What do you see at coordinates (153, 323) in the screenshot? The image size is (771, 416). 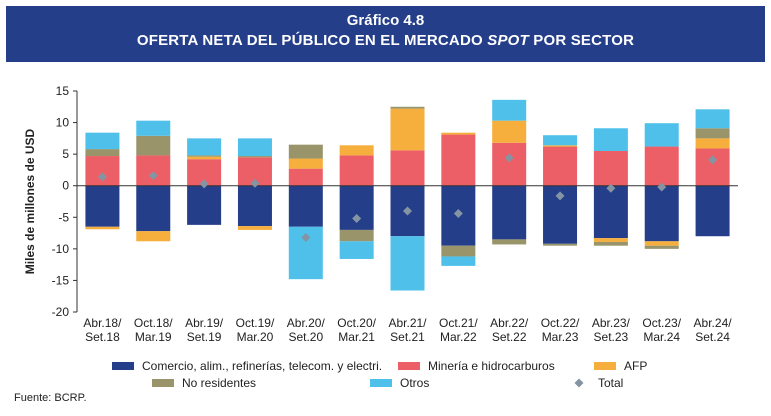 I see `x-tick-label-line1: Oct.18/` at bounding box center [153, 323].